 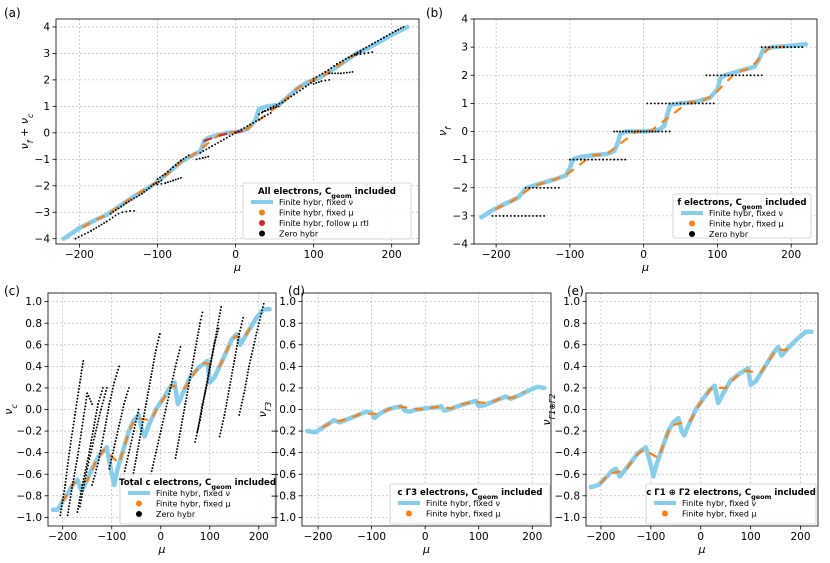 I want to click on y-tick-label: −0.2, so click(x=30, y=432).